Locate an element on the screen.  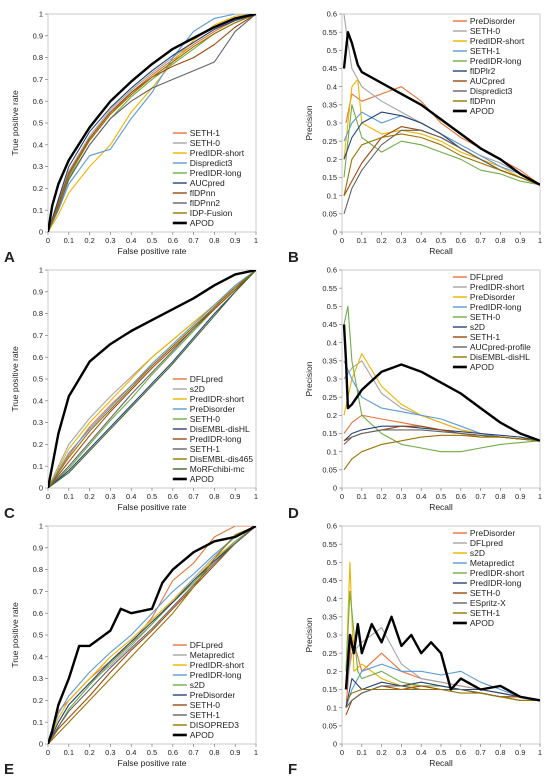
panel-letter: E is located at coordinates (9, 769).